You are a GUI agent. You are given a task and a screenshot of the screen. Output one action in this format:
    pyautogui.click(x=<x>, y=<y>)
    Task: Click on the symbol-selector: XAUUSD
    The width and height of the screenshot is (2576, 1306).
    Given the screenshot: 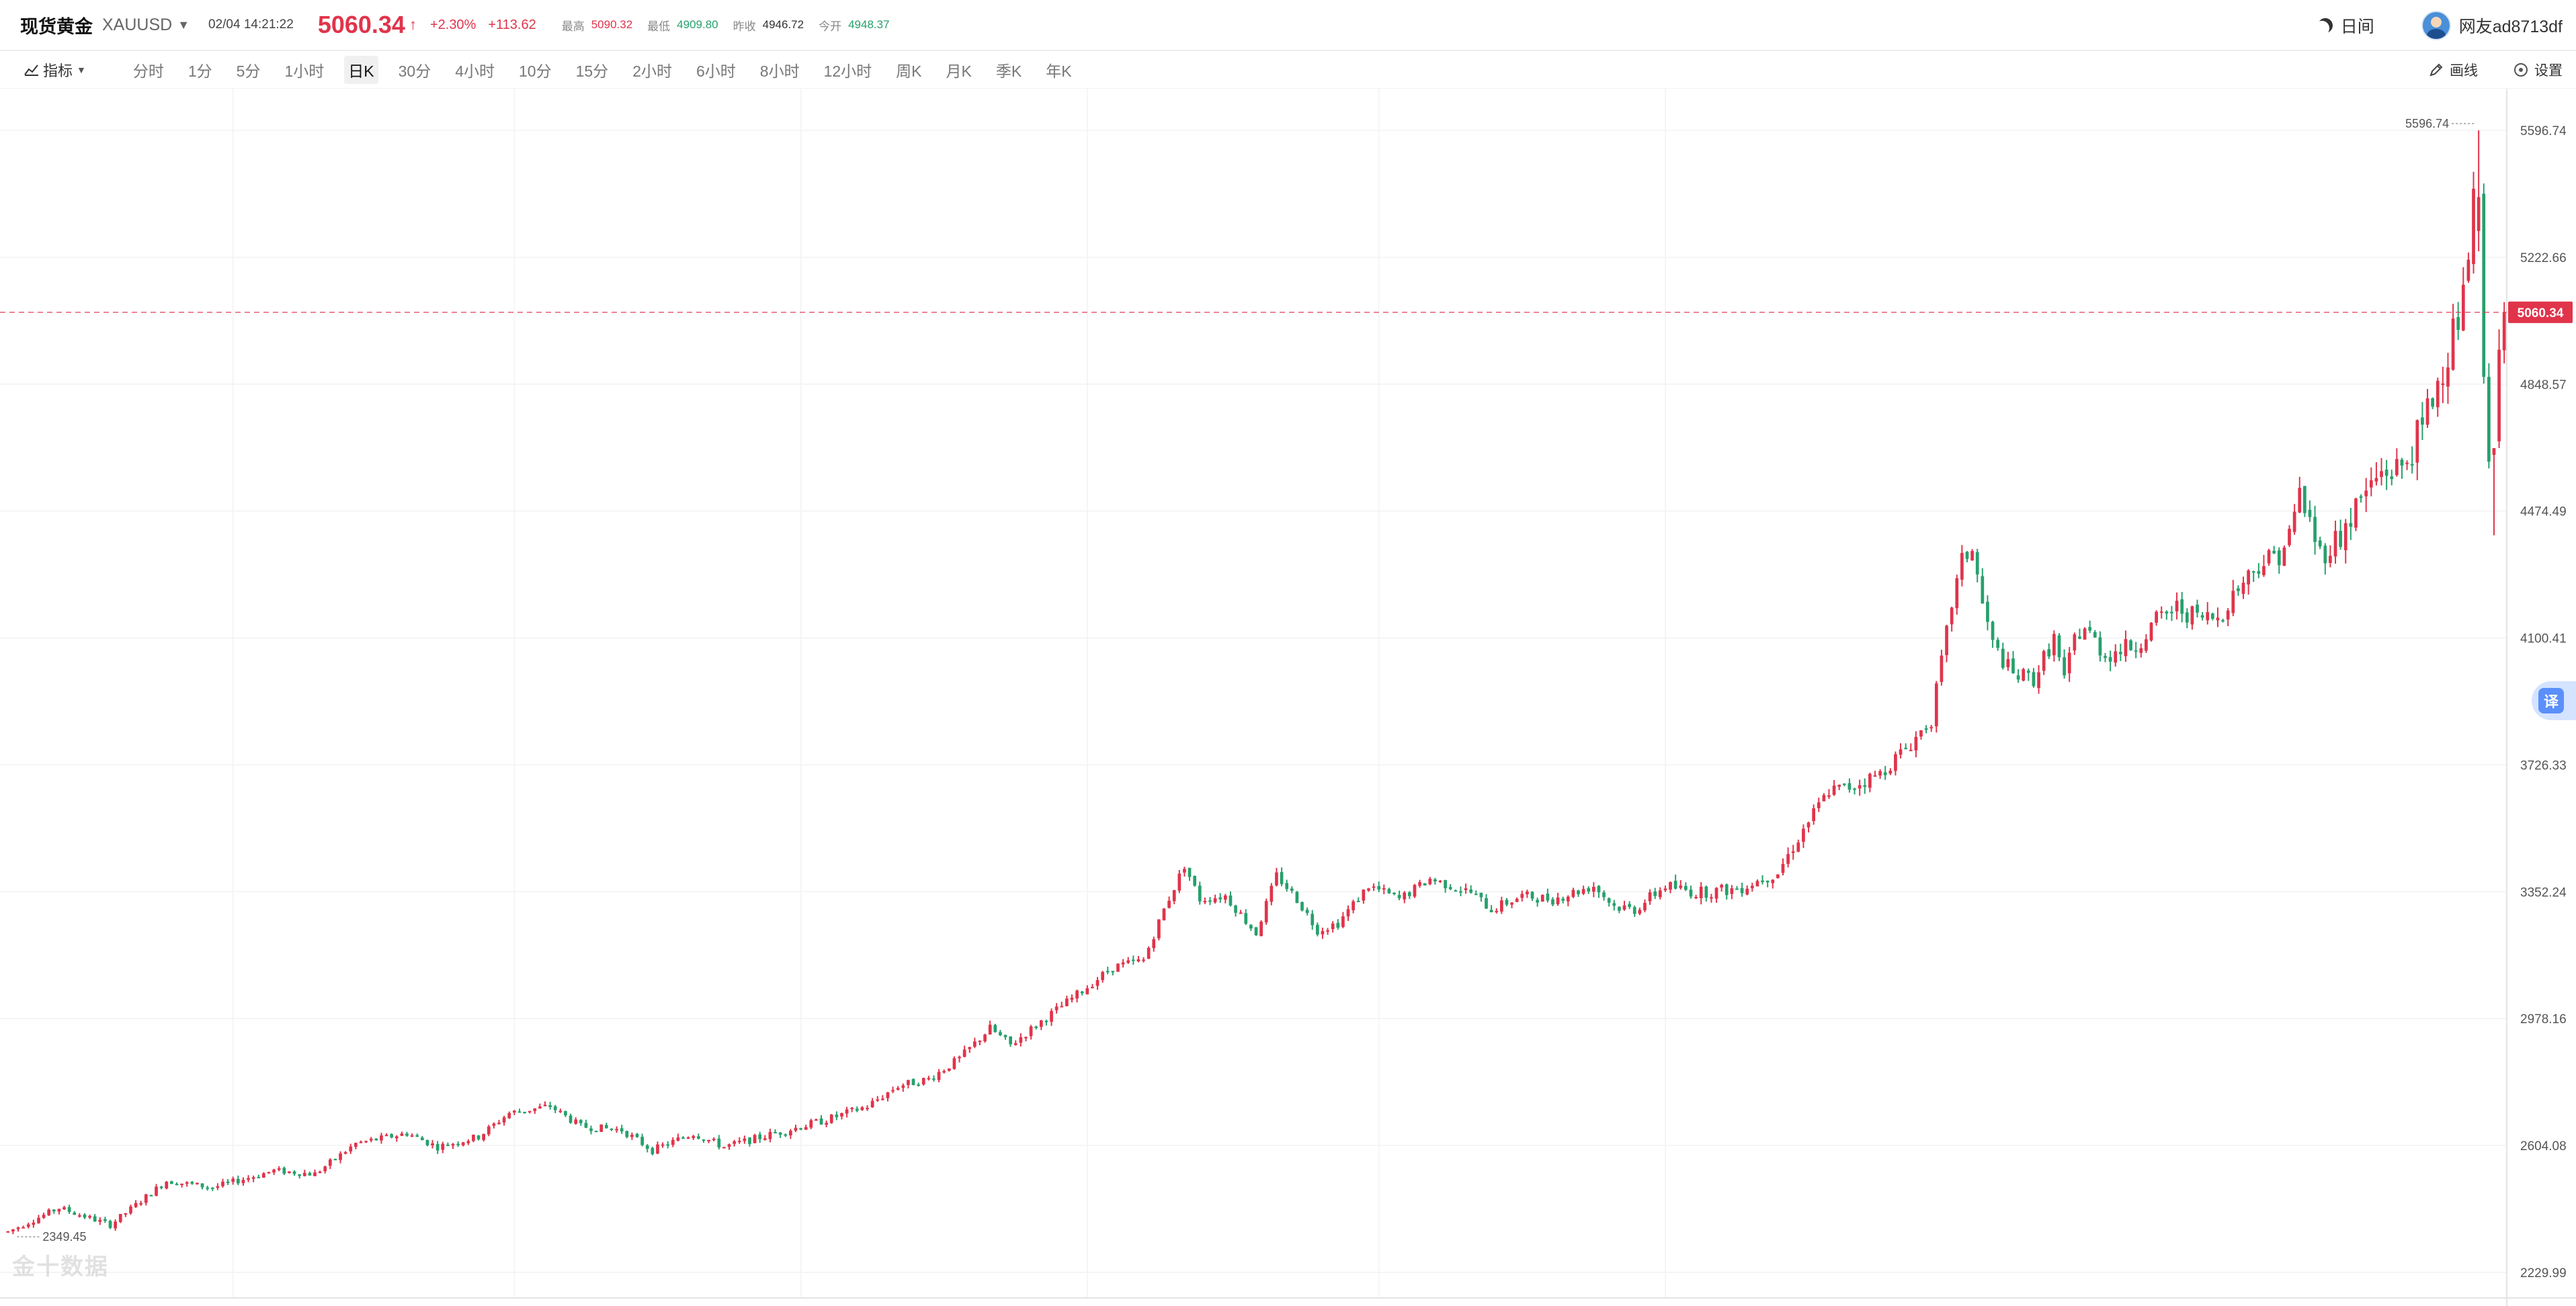 What is the action you would take?
    pyautogui.click(x=137, y=25)
    